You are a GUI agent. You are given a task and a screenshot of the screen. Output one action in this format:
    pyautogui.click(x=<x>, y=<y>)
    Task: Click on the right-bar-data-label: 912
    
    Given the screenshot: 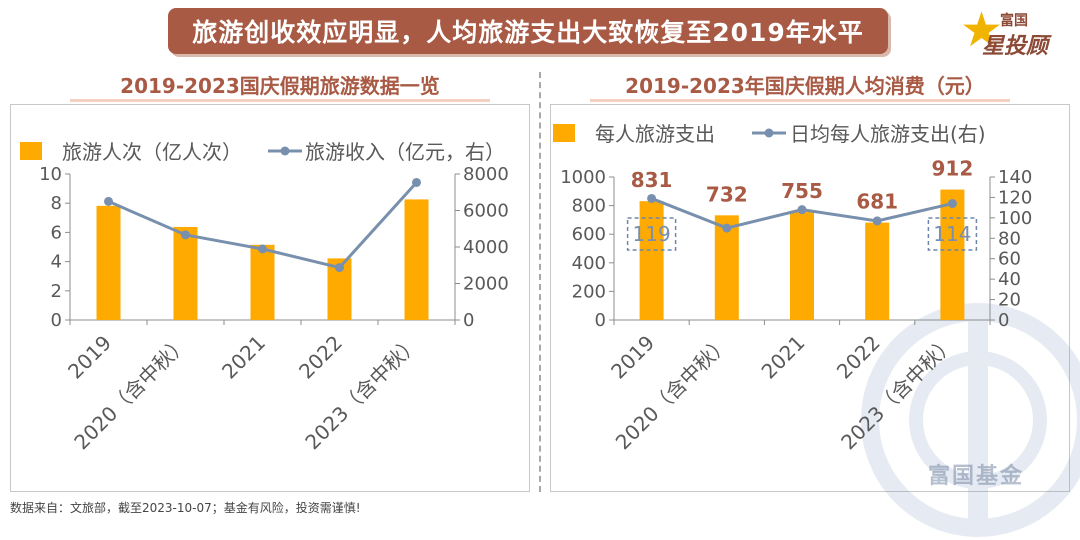 What is the action you would take?
    pyautogui.click(x=953, y=169)
    